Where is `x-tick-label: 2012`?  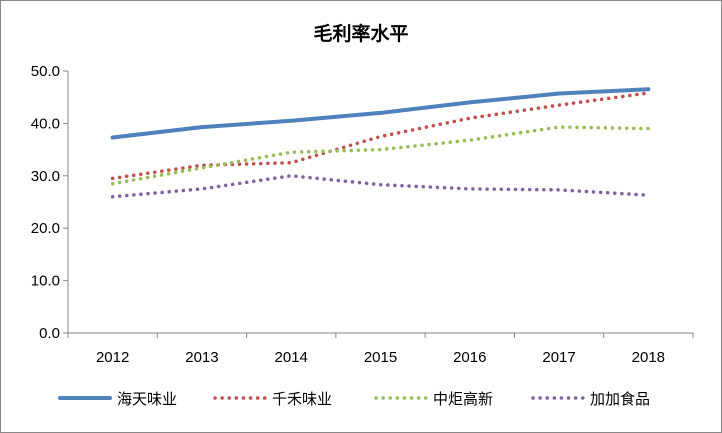 x-tick-label: 2012 is located at coordinates (112, 357).